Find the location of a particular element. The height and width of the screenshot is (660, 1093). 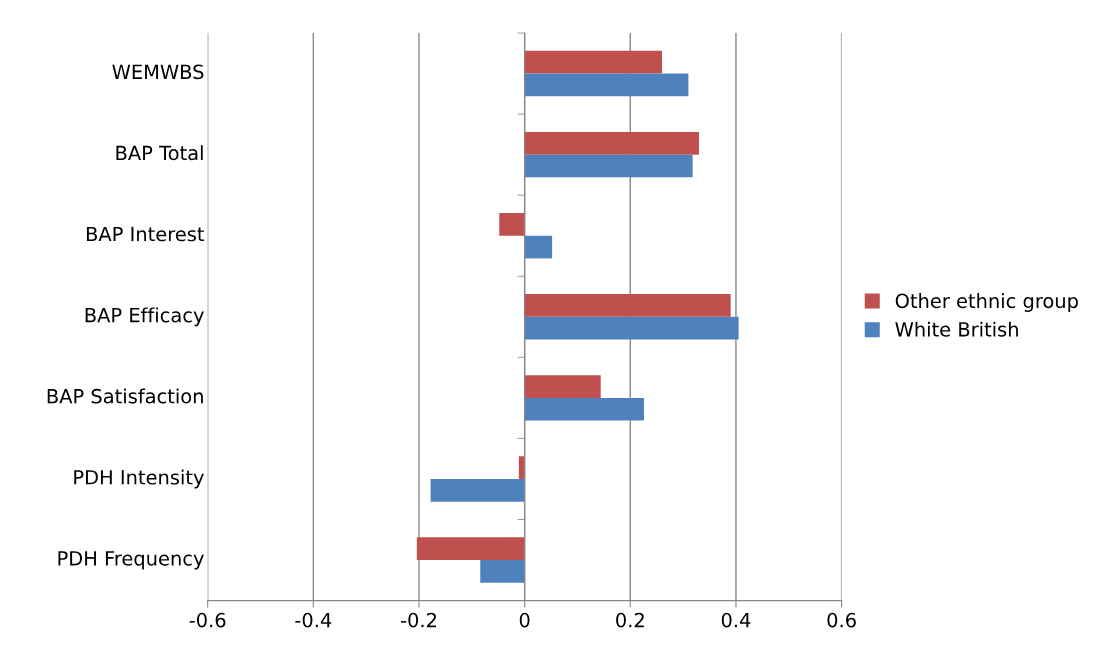

y-tick-label: WEMWBS is located at coordinates (158, 72).